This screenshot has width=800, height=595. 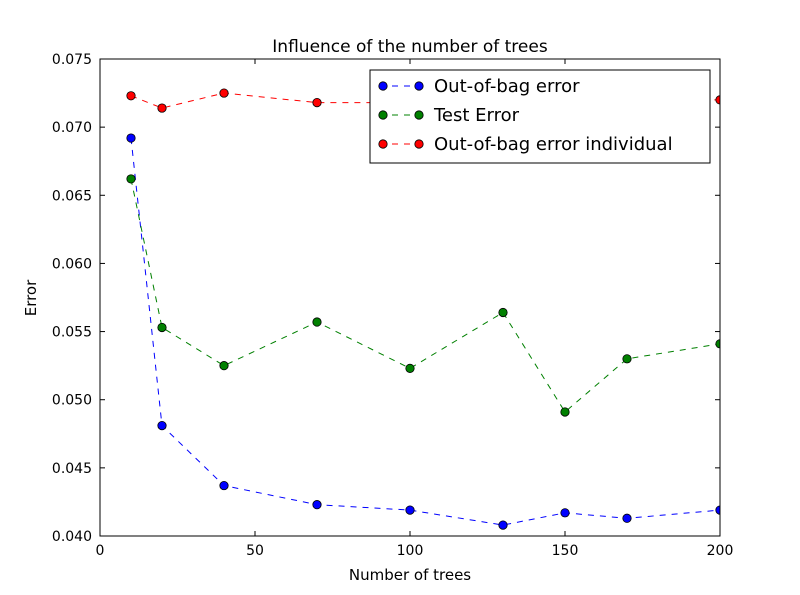 I want to click on y-tick-label: 0.060, so click(x=72, y=264).